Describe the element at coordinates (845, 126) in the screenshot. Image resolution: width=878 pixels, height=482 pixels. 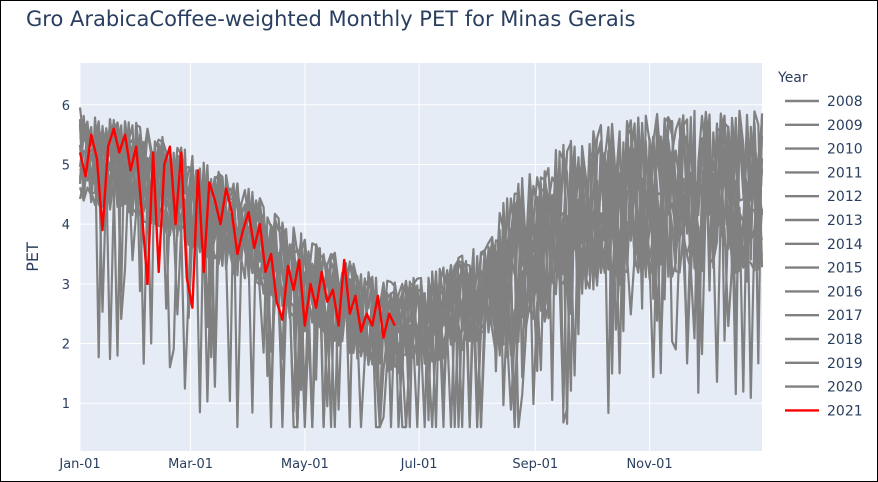
I see `legend-label-2009: 2009` at that location.